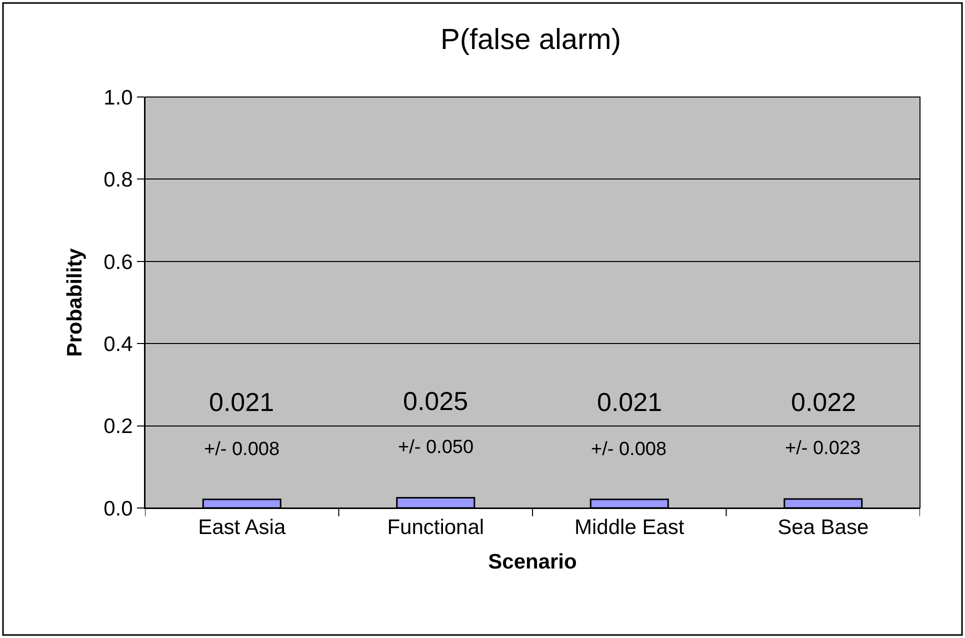 Image resolution: width=965 pixels, height=638 pixels. I want to click on data-label: 0.025, so click(435, 401).